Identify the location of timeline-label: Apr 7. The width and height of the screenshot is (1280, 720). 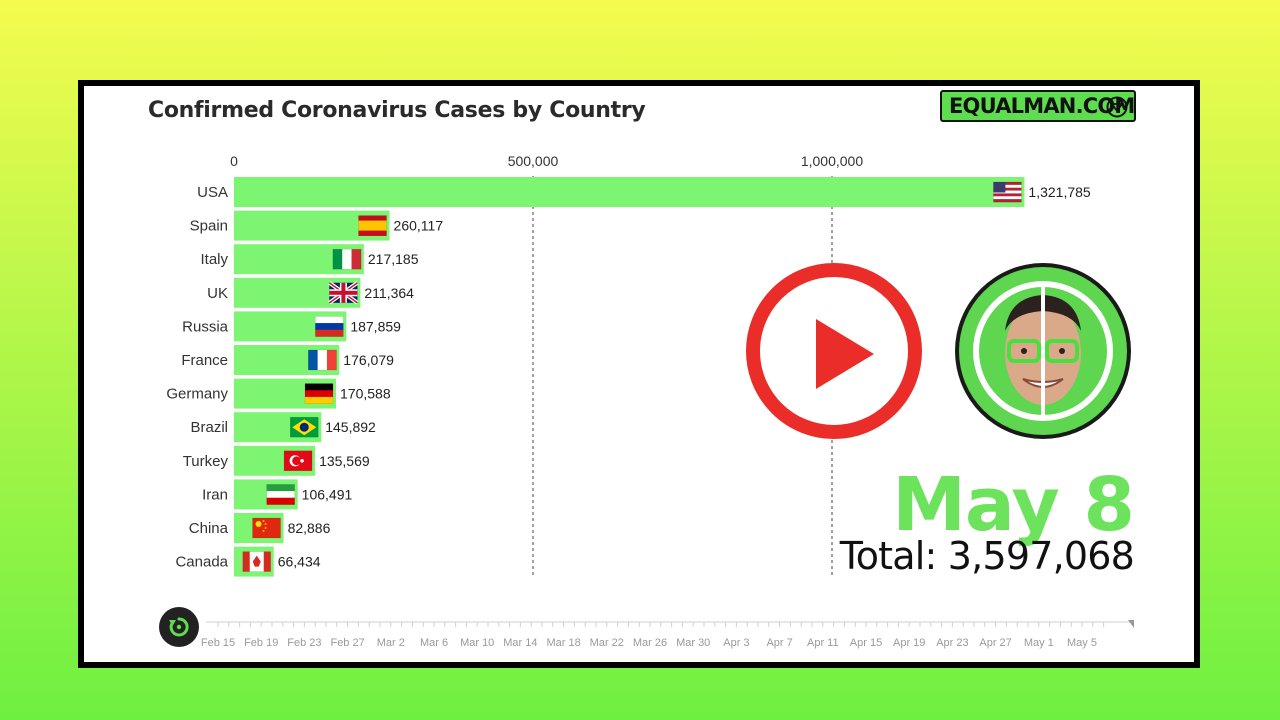
(779, 643).